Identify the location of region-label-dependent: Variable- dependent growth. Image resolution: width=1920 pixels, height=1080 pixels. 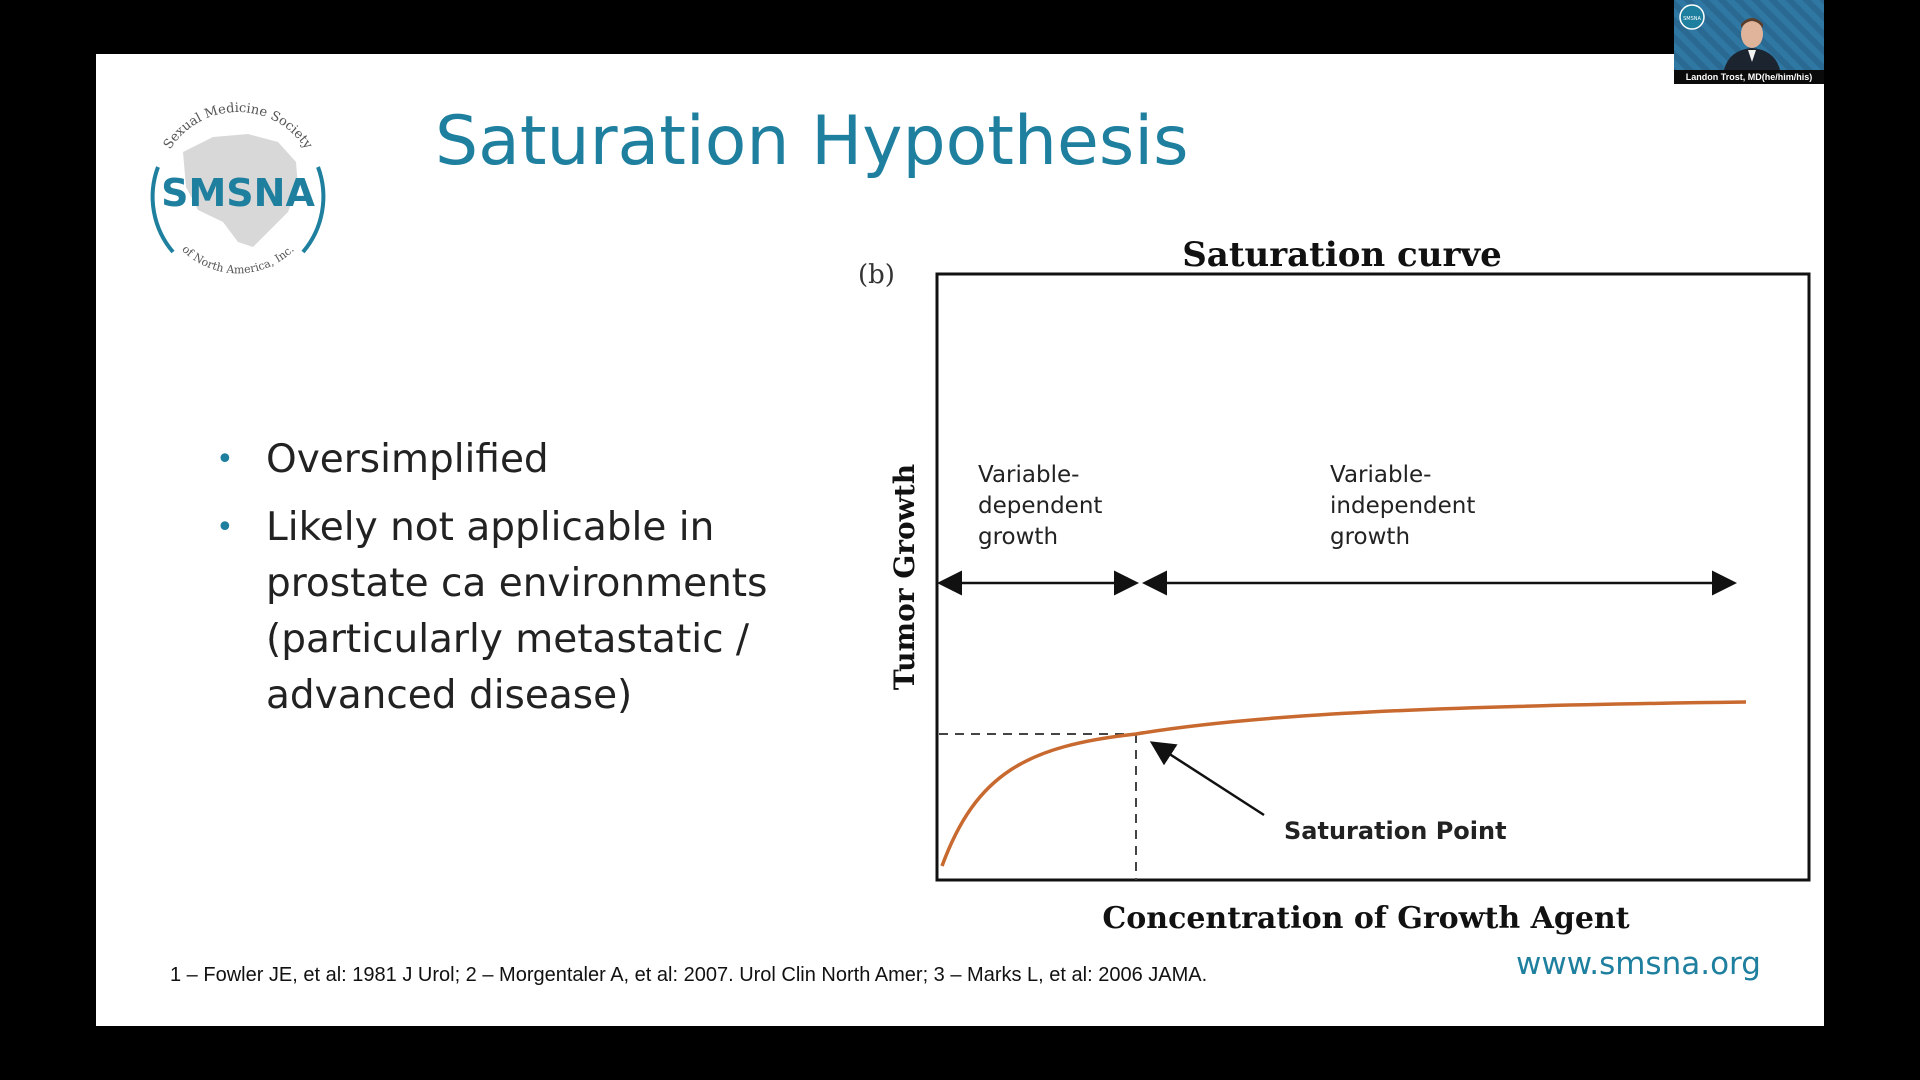
(1044, 506).